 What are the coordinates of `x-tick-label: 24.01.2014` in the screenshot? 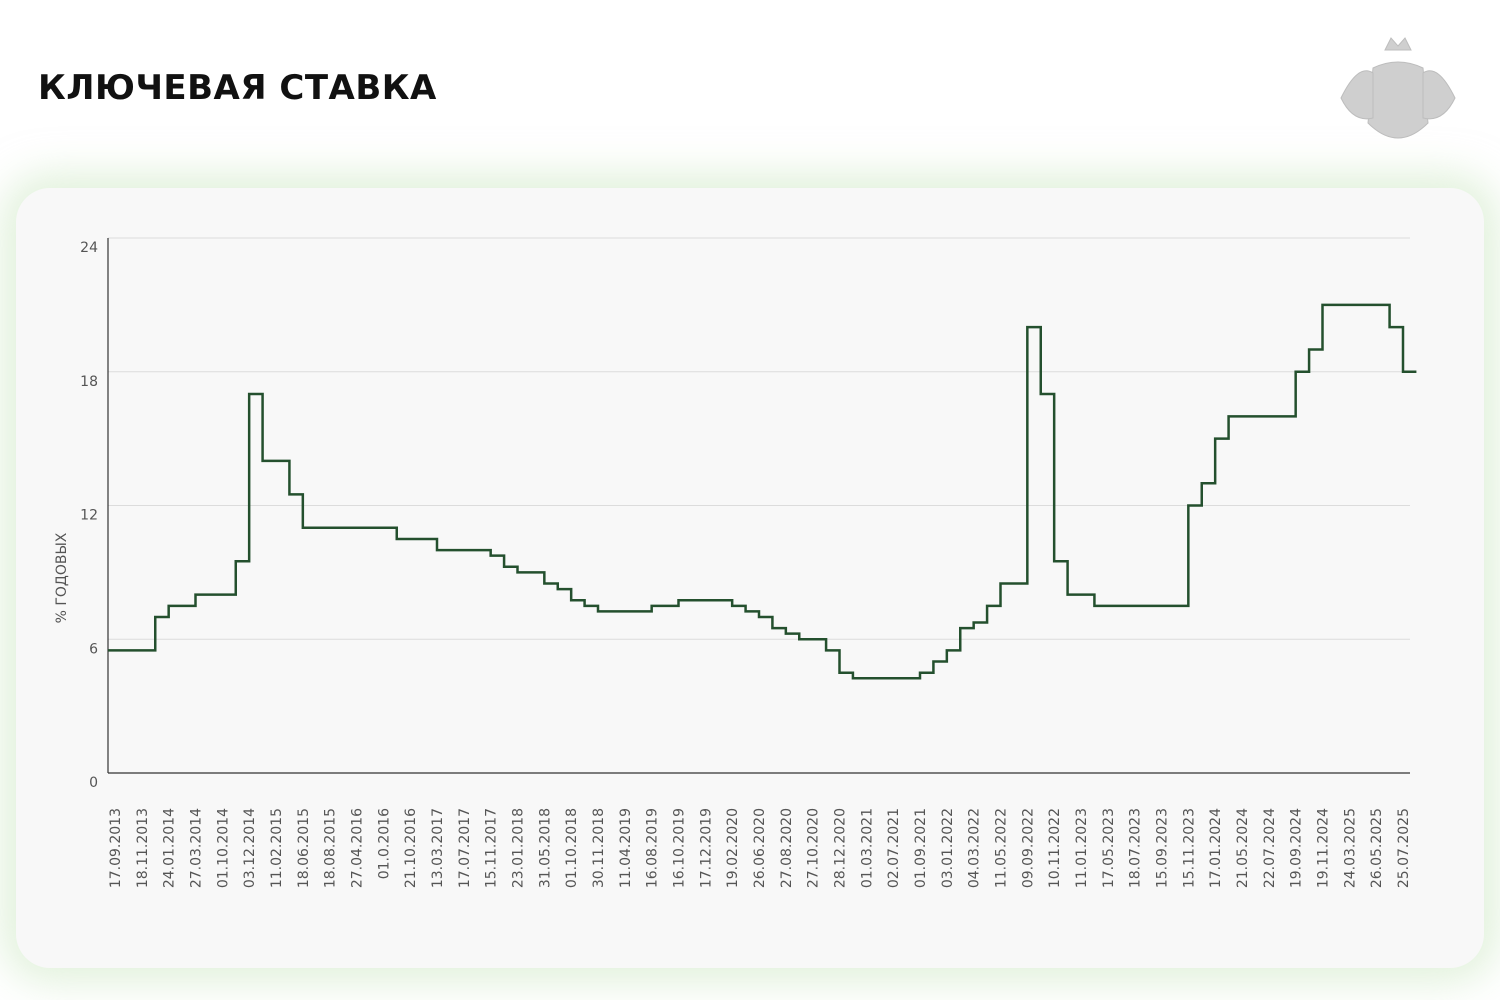 It's located at (170, 848).